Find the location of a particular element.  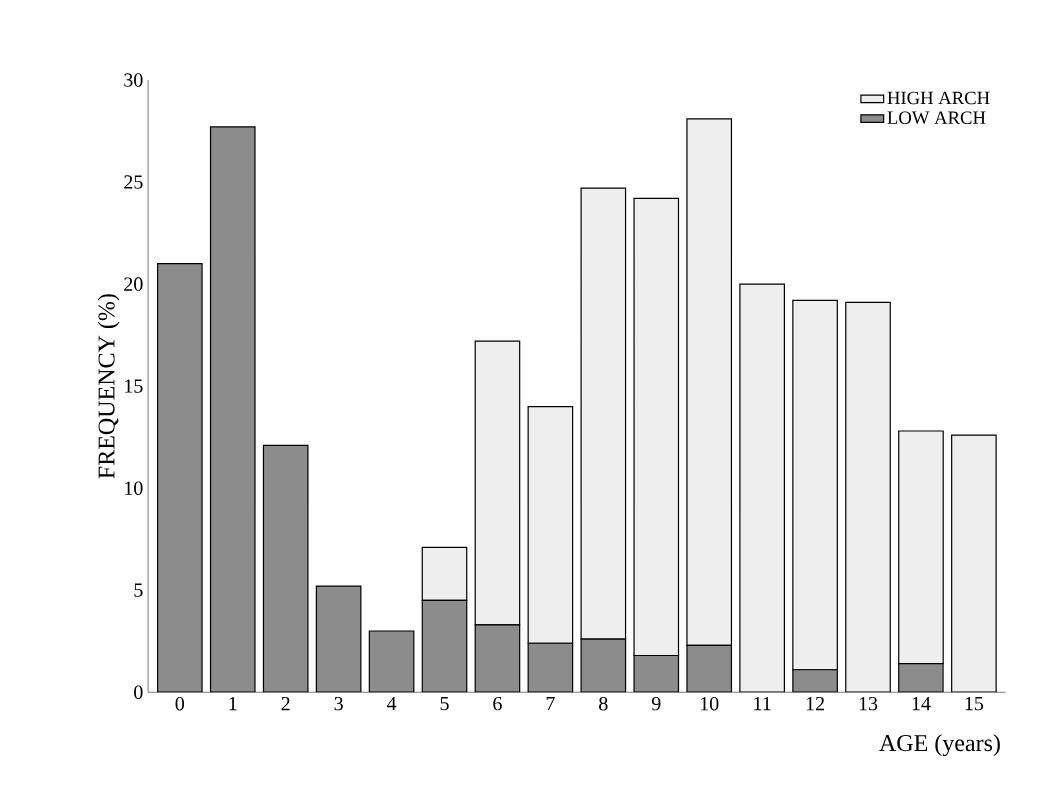

y-tick-label: 30 is located at coordinates (133, 80).